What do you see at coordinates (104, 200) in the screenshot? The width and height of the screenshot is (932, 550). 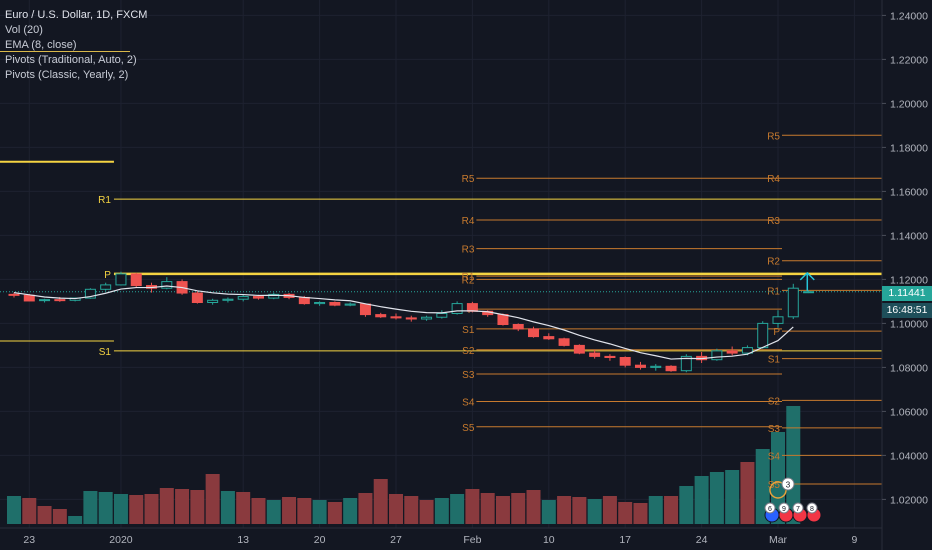 I see `yearly-pivot-label: R1` at bounding box center [104, 200].